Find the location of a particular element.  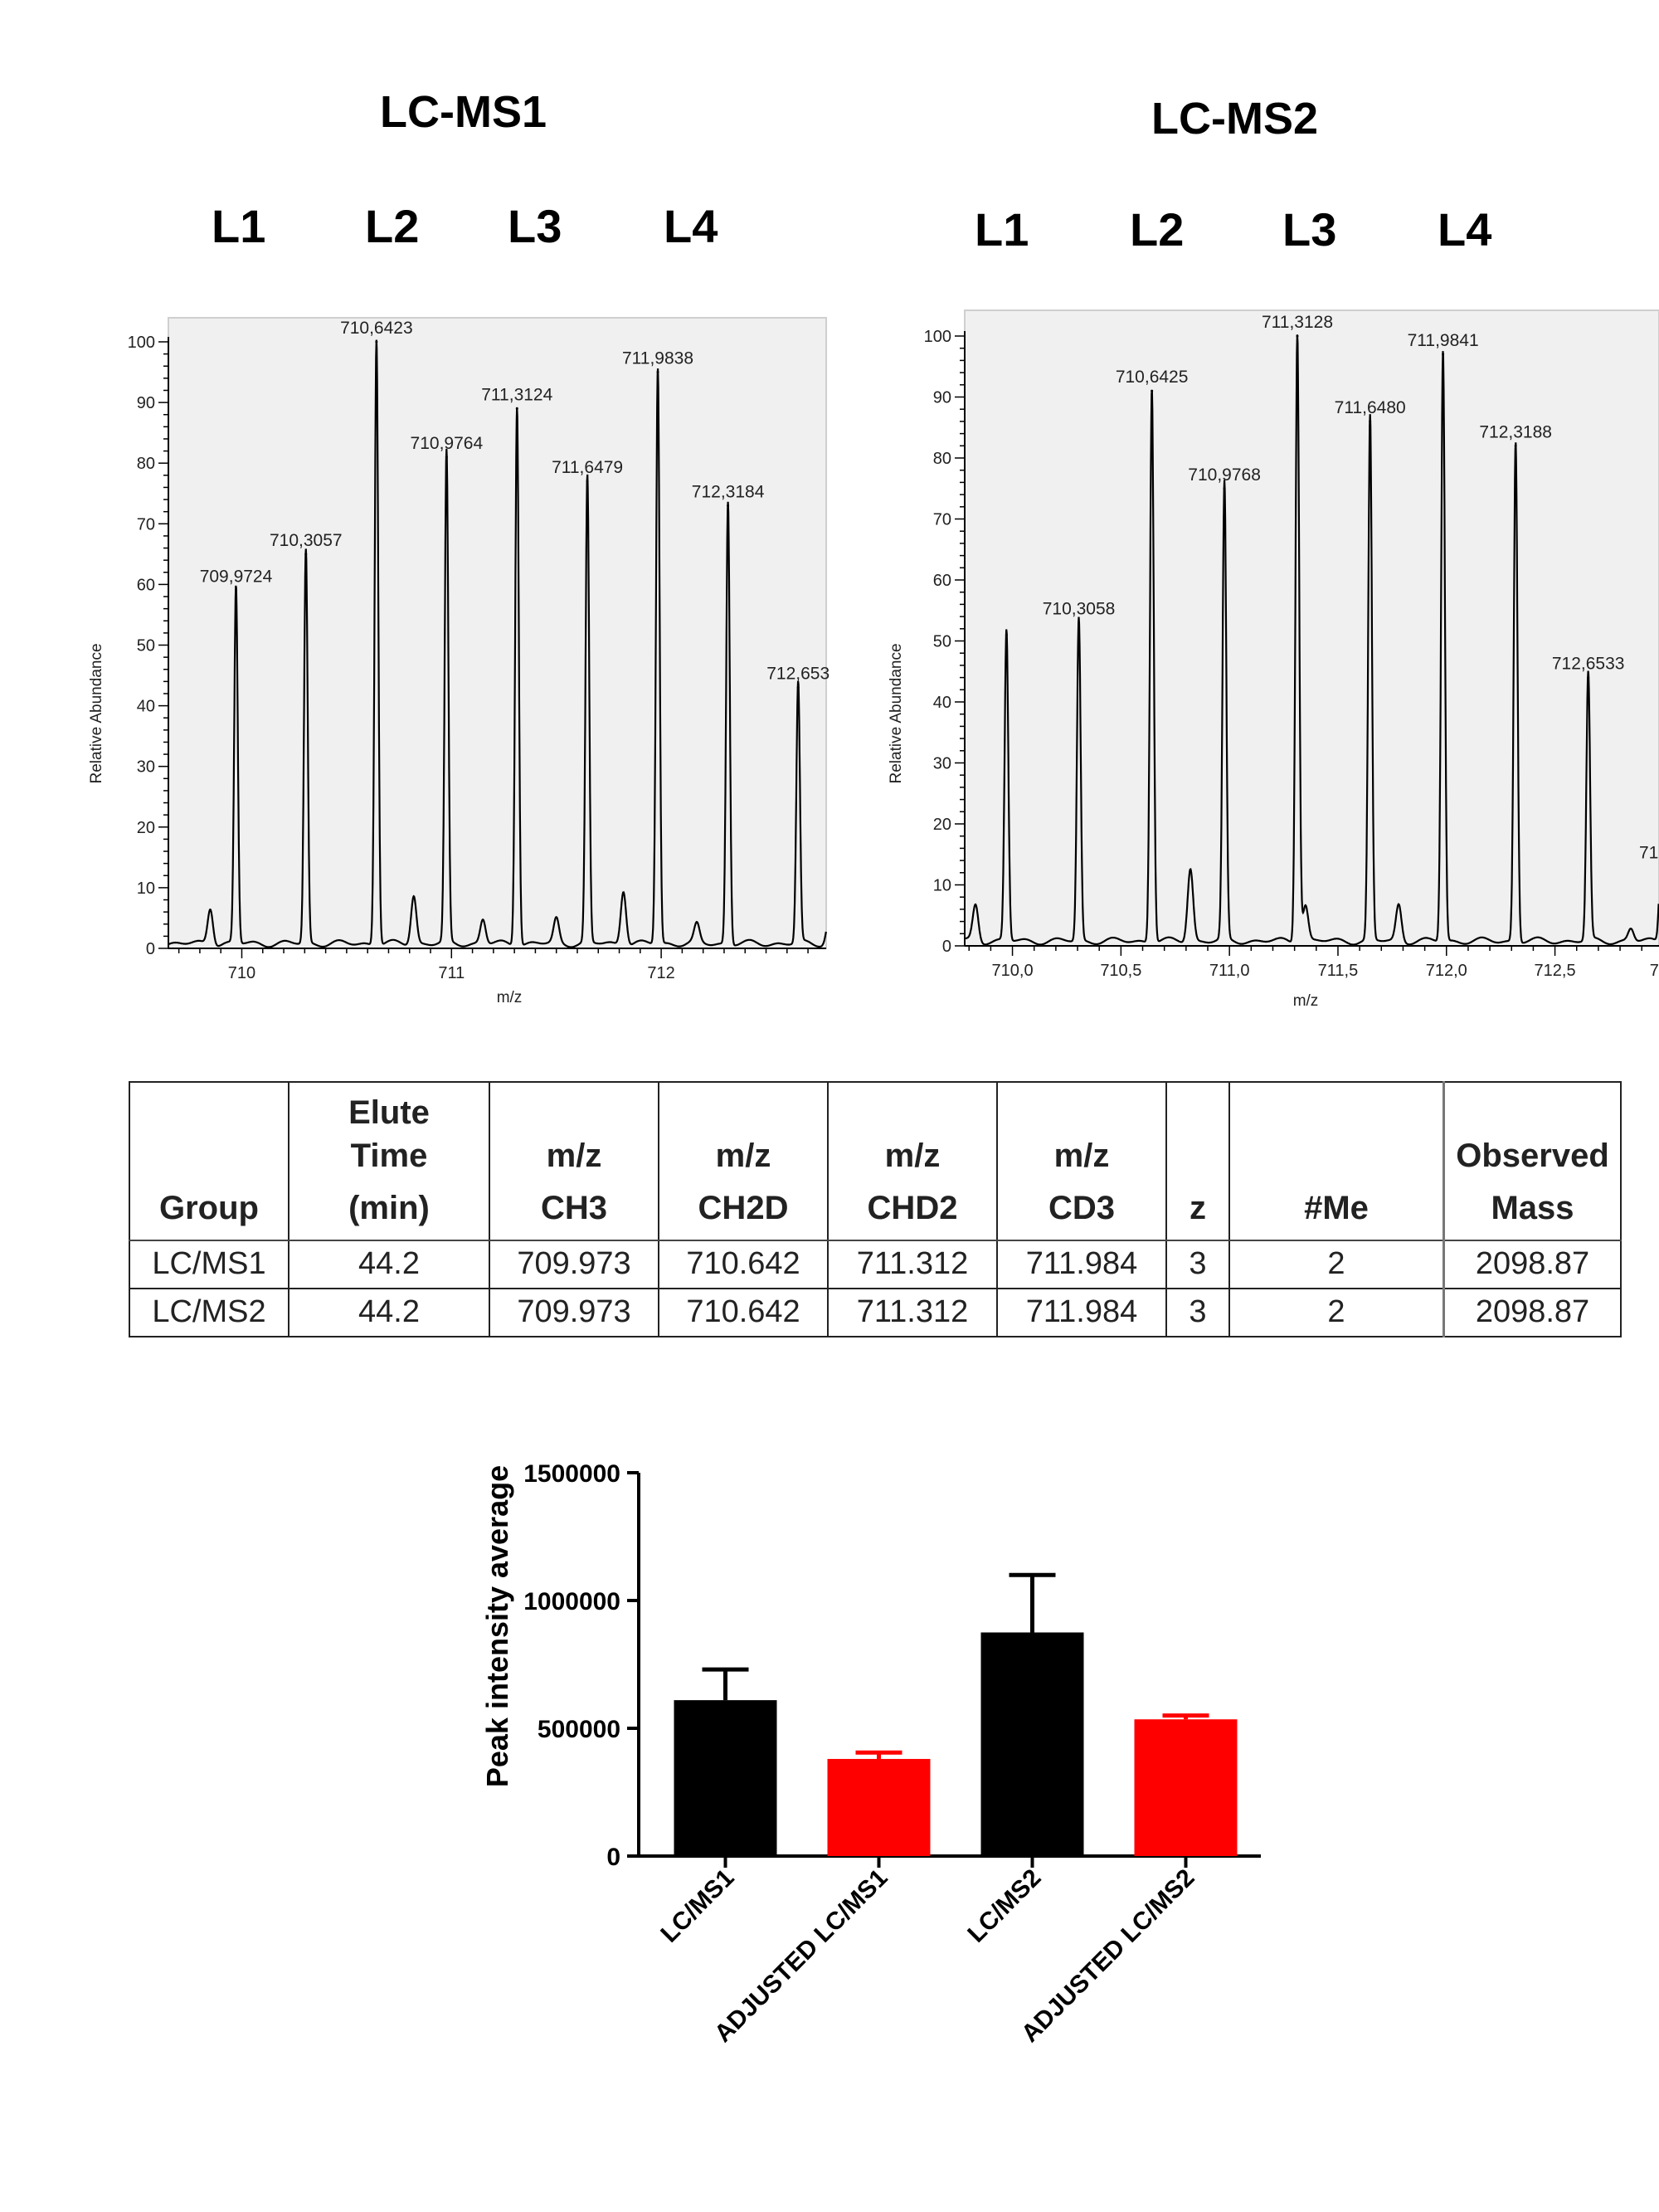

s2-peak-label: 712,6533 is located at coordinates (1588, 664).